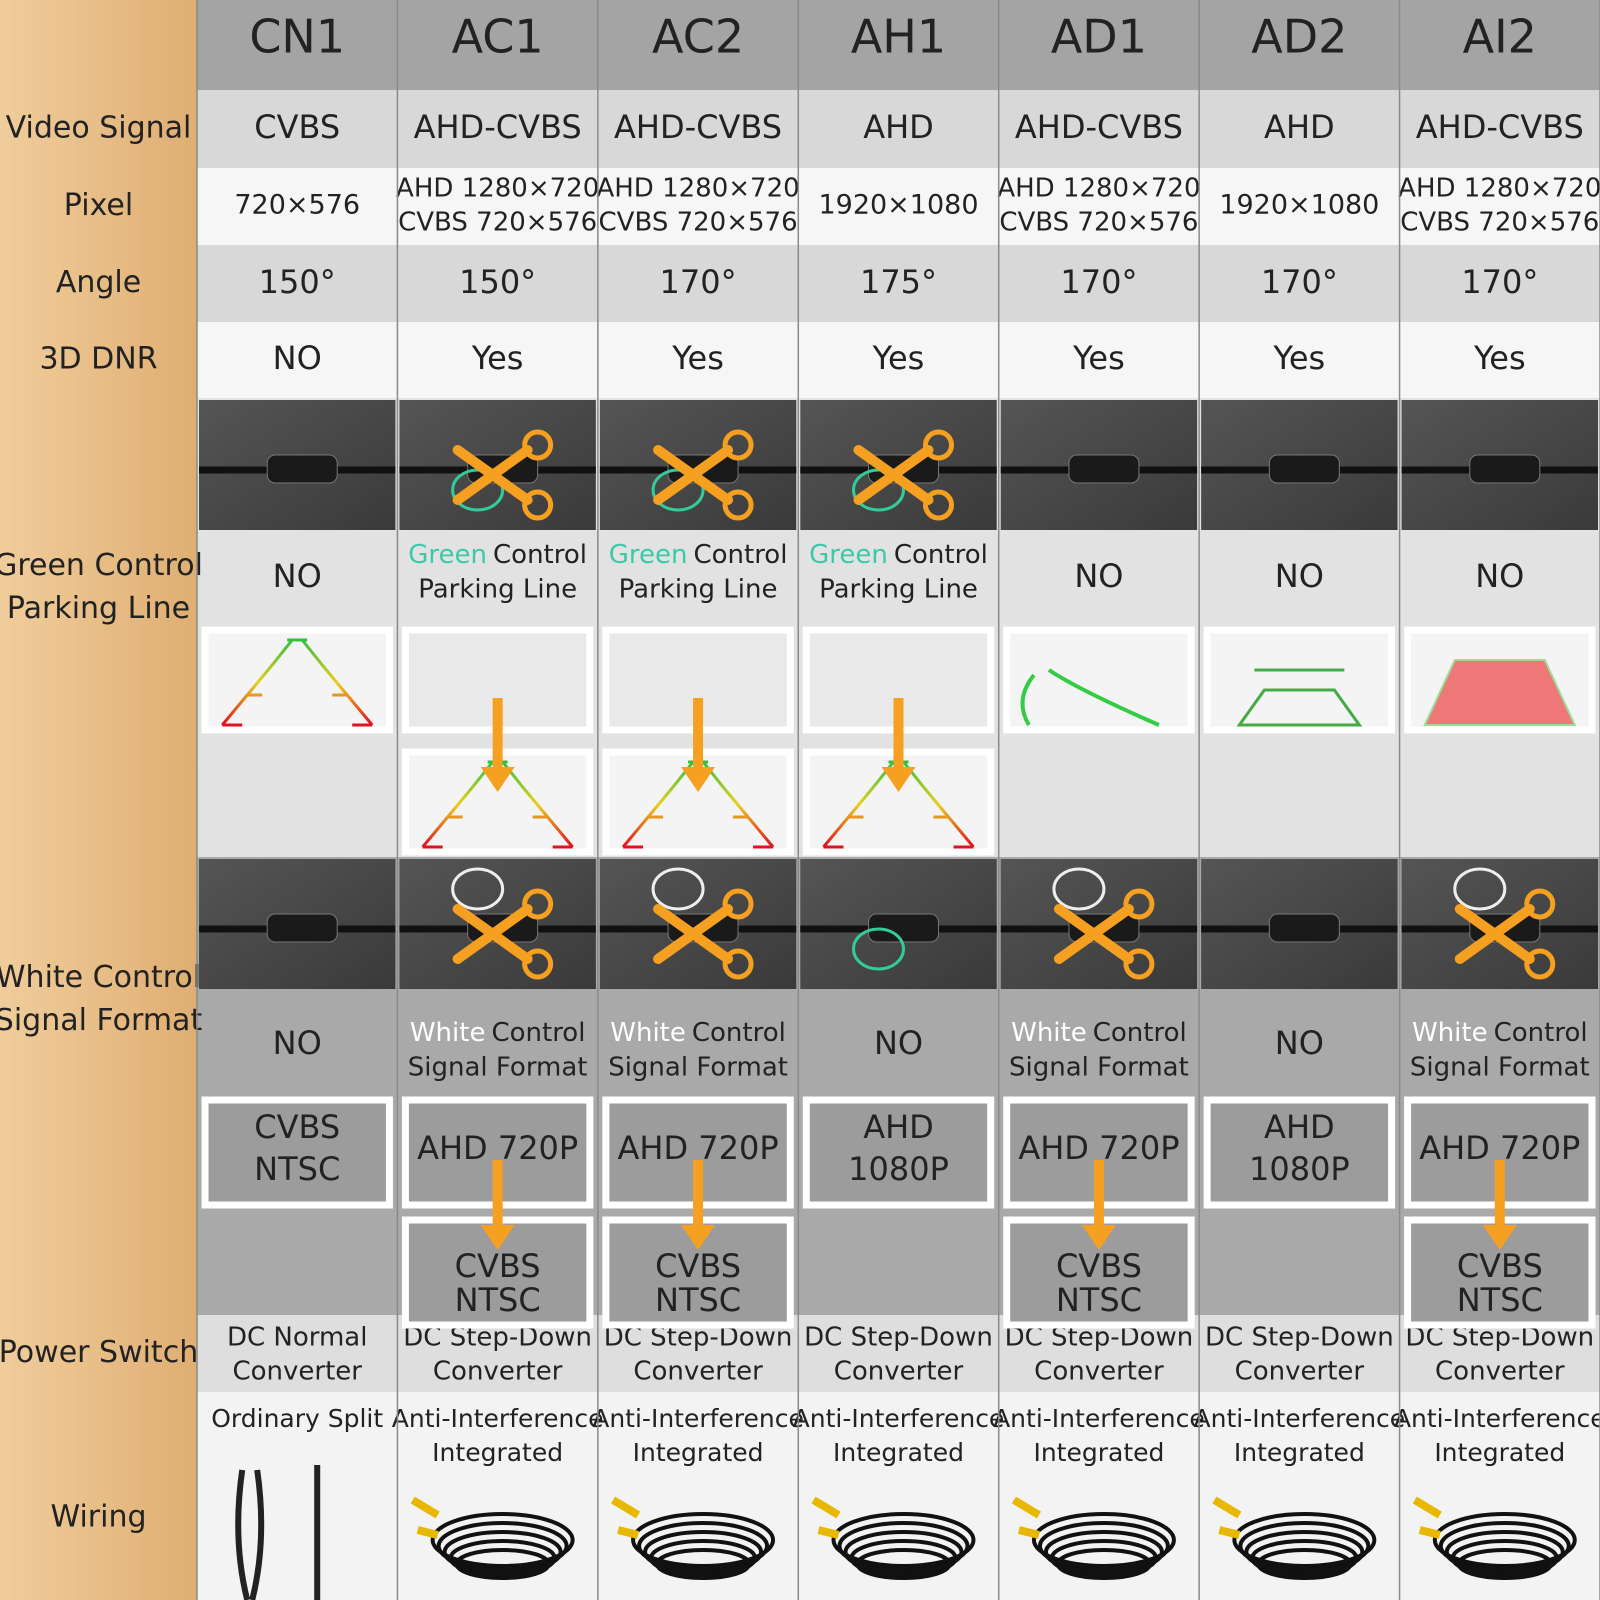  Describe the element at coordinates (898, 1127) in the screenshot. I see `format-text: AHD` at that location.